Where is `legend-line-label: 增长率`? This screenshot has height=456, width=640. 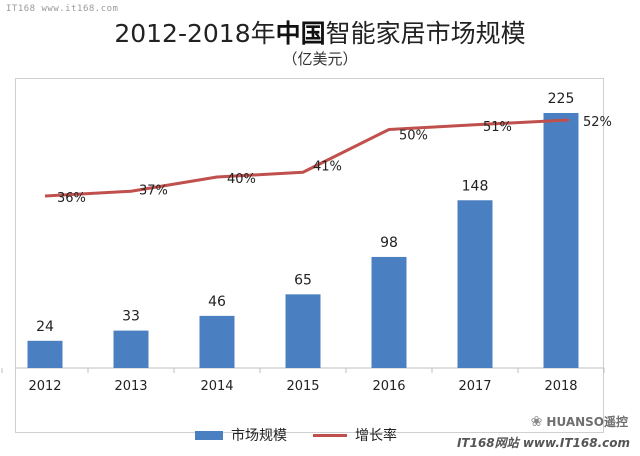 legend-line-label: 增长率 is located at coordinates (376, 436).